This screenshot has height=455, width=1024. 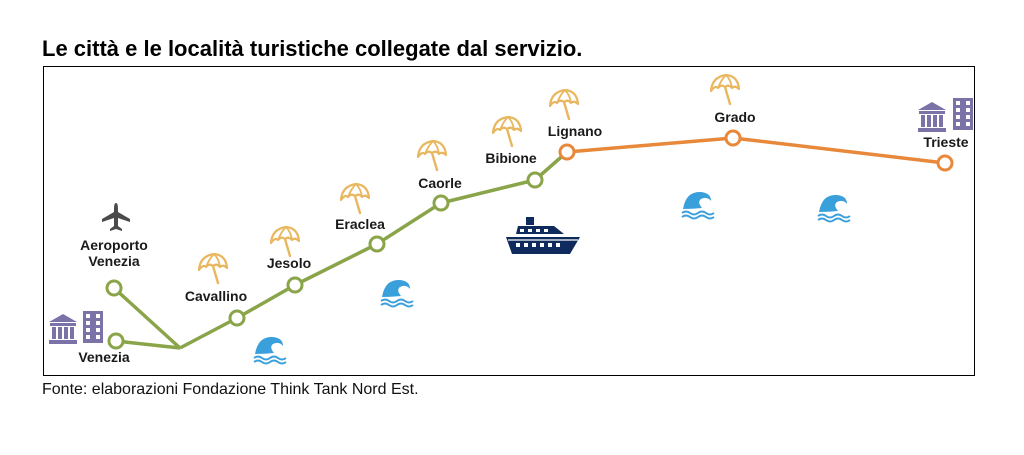 I want to click on stop-node-trieste, so click(x=945, y=163).